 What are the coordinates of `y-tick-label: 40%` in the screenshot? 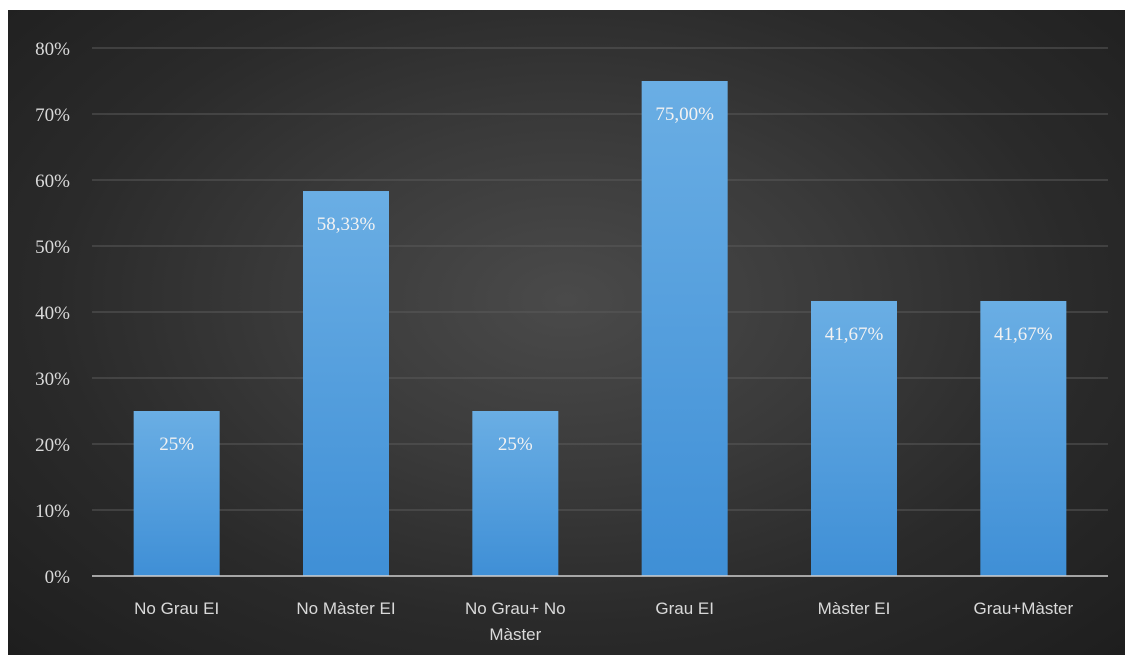 It's located at (52, 313).